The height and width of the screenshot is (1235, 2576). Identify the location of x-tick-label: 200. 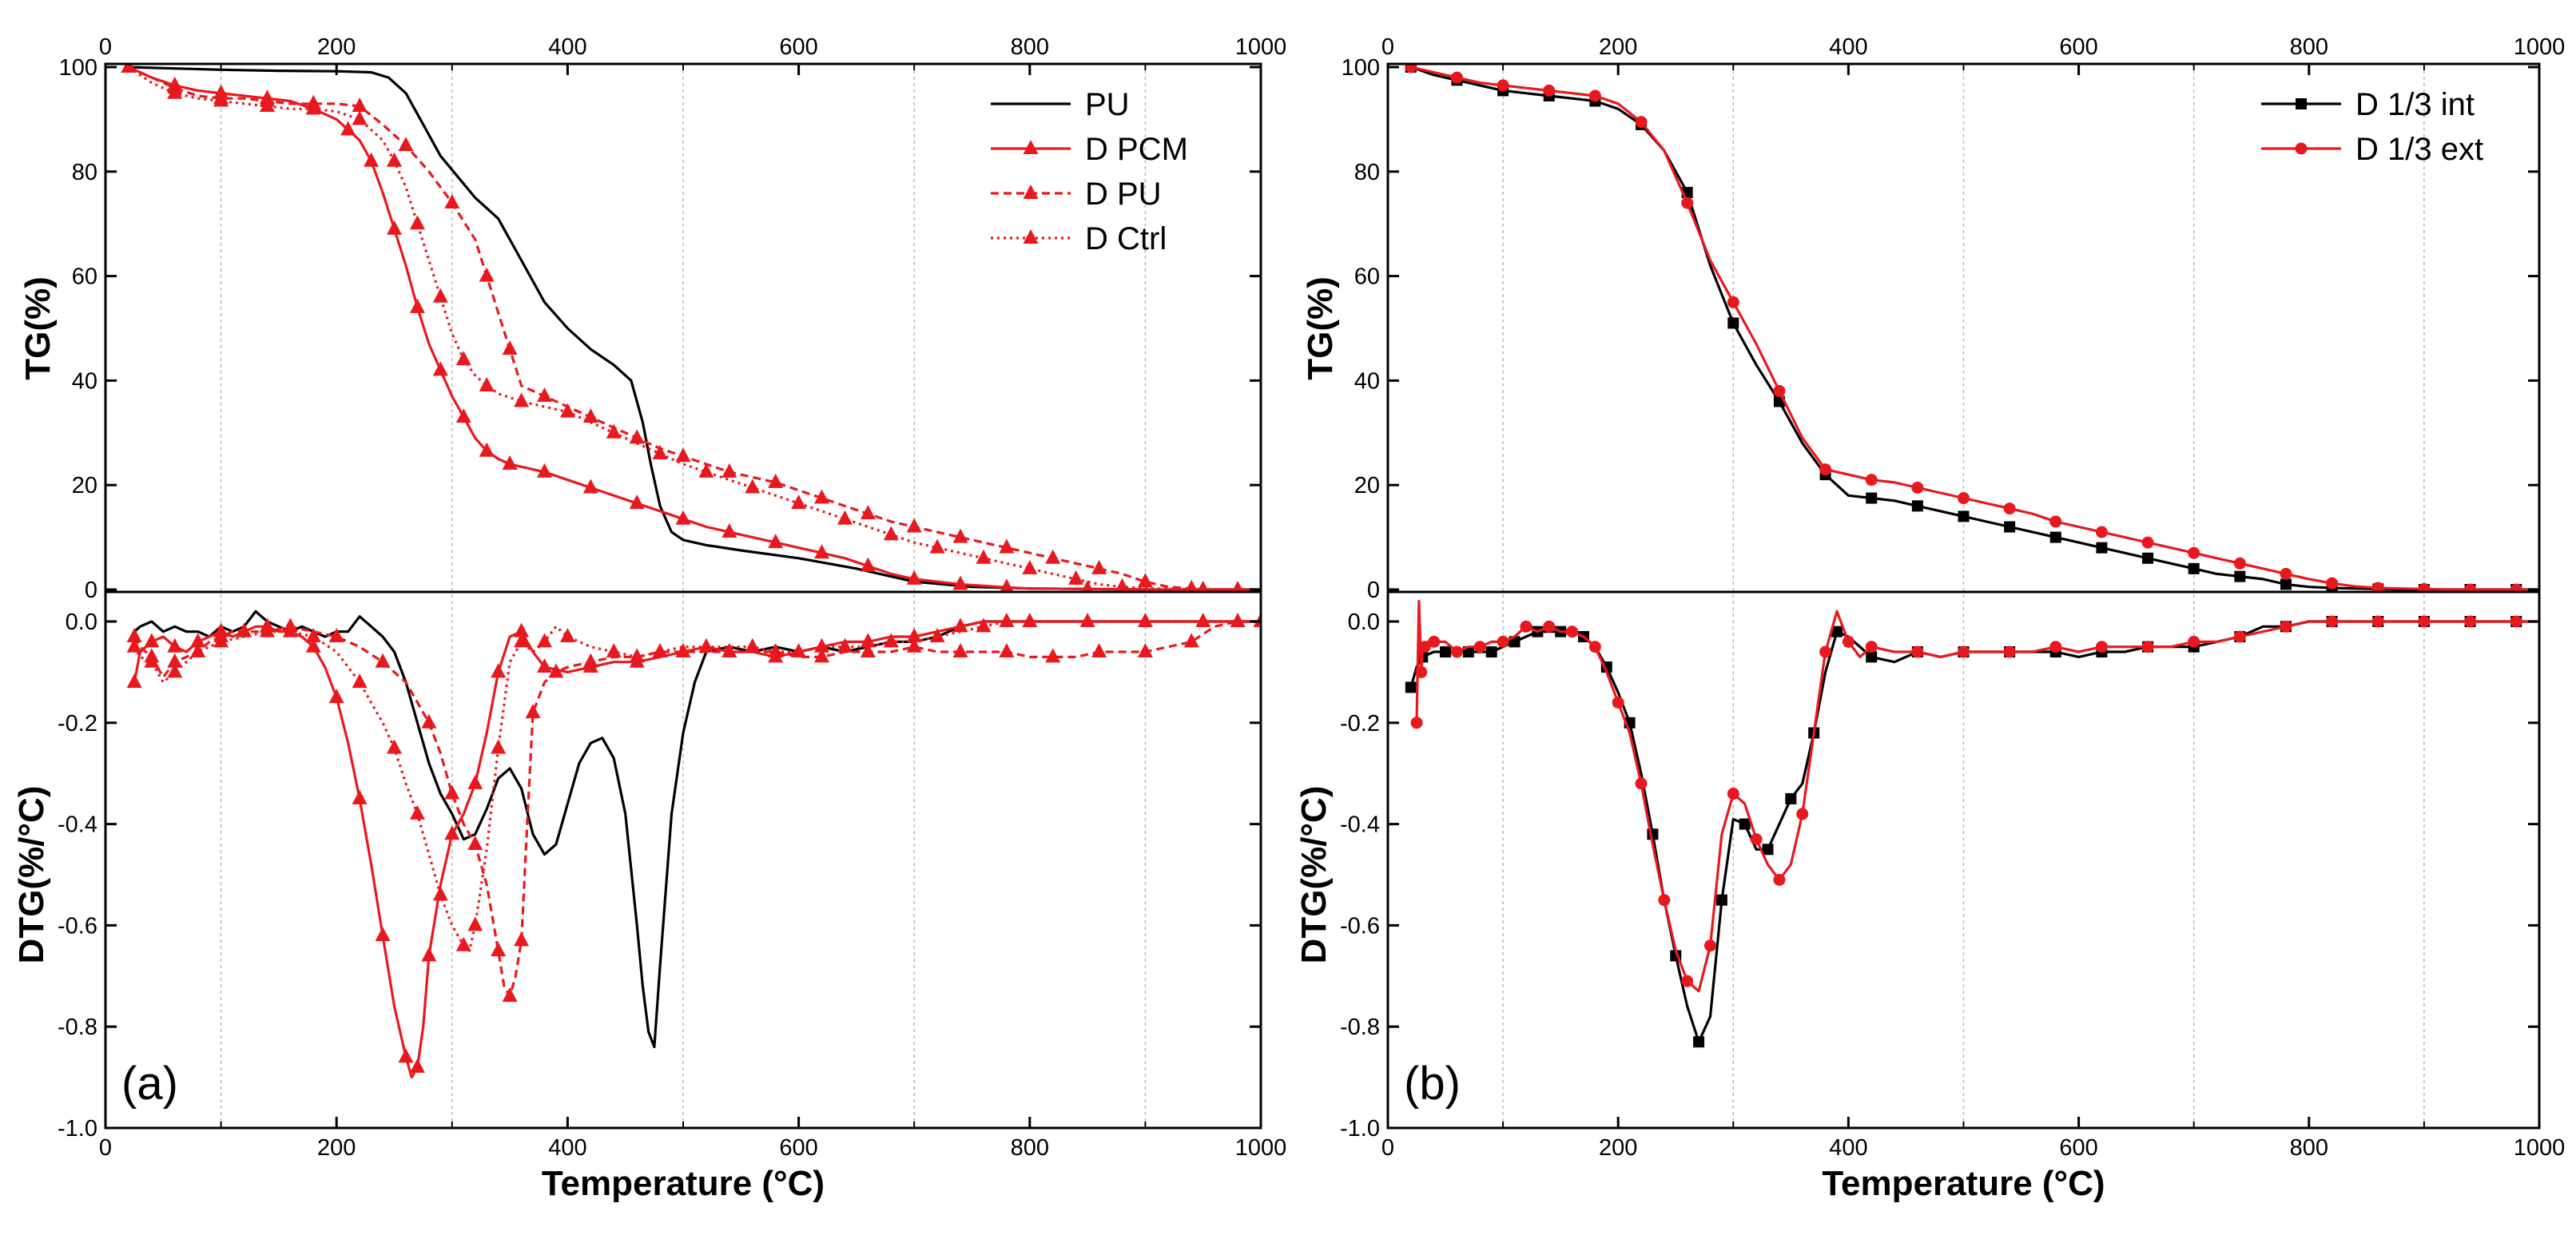
(1618, 1148).